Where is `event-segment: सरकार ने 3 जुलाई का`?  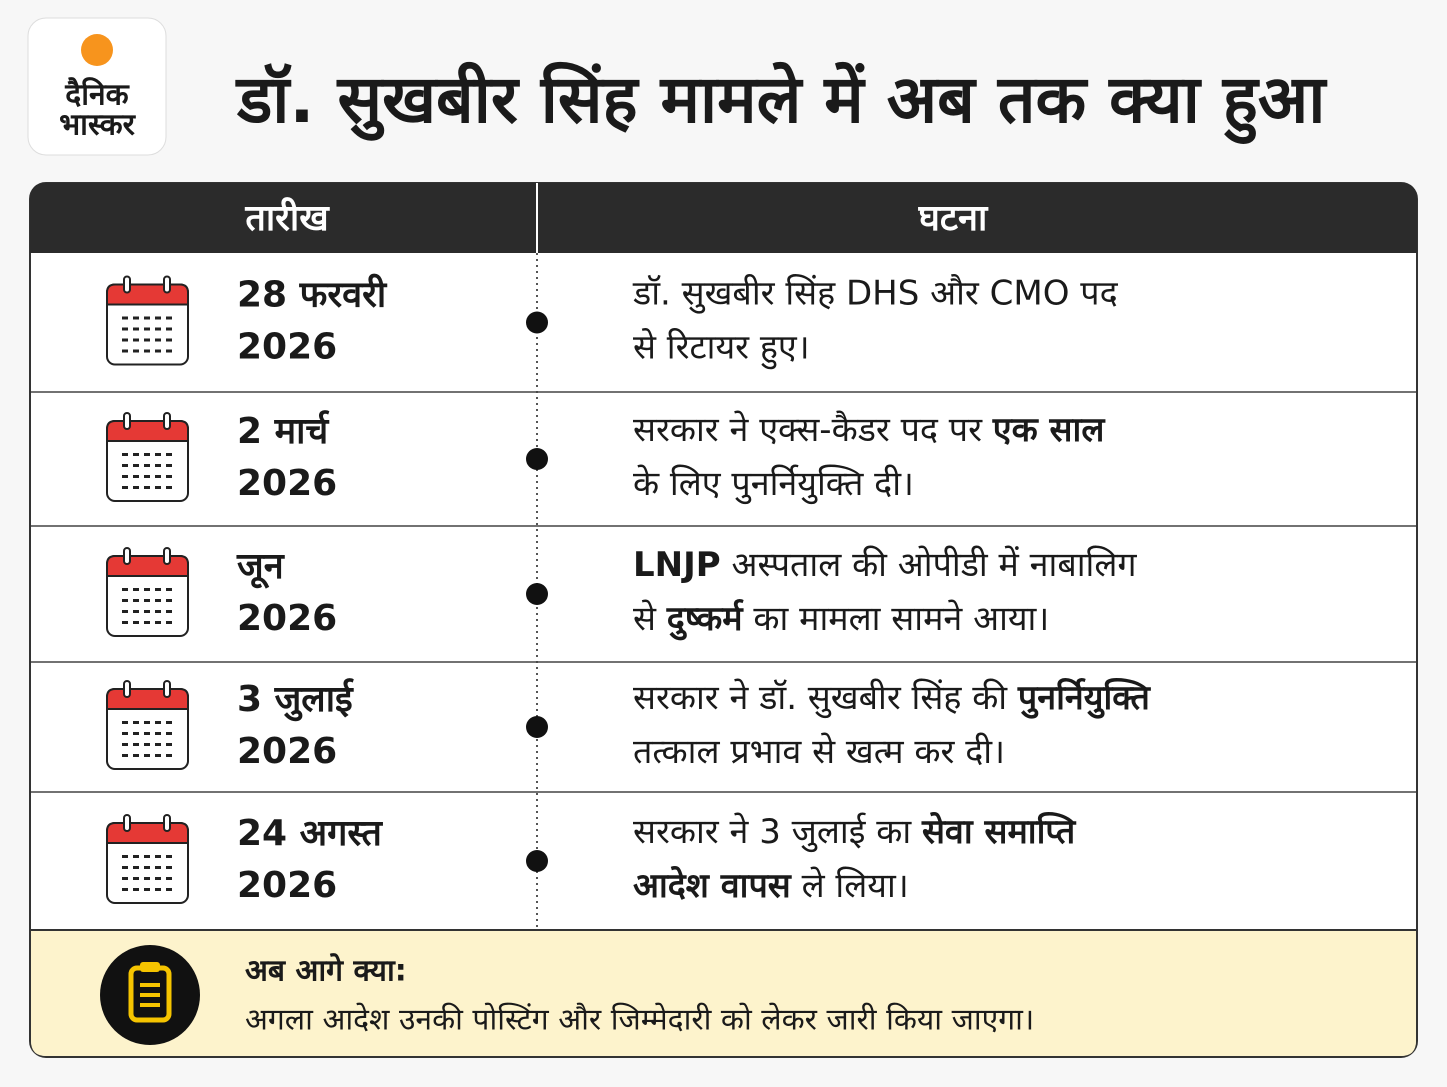 event-segment: सरकार ने 3 जुलाई का is located at coordinates (777, 832).